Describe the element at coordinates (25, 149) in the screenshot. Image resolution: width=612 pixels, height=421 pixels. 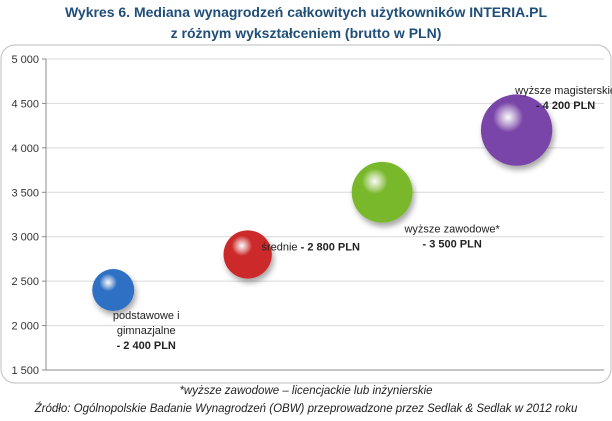
I see `y-tick-label: 4 000` at that location.